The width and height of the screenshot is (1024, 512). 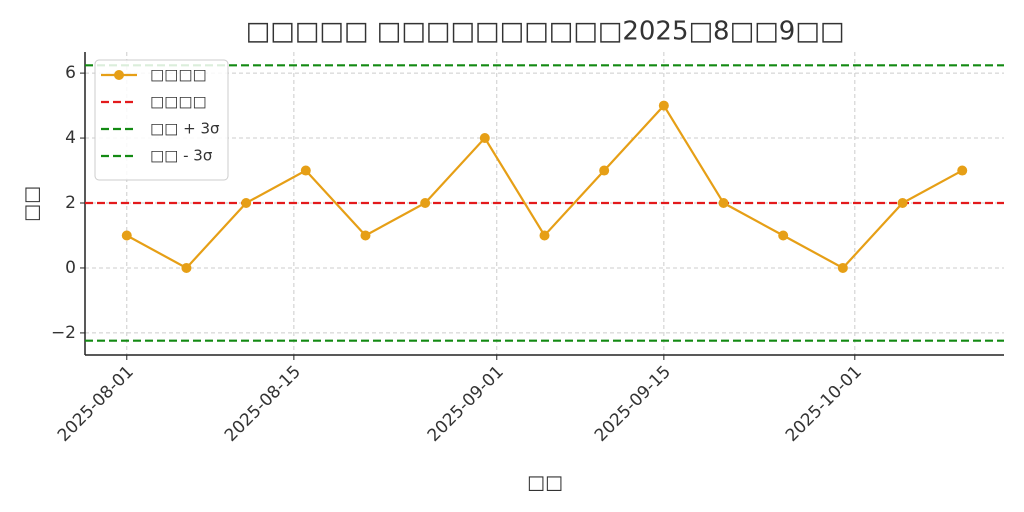 What do you see at coordinates (70, 73) in the screenshot?
I see `y-tick-label: 6` at bounding box center [70, 73].